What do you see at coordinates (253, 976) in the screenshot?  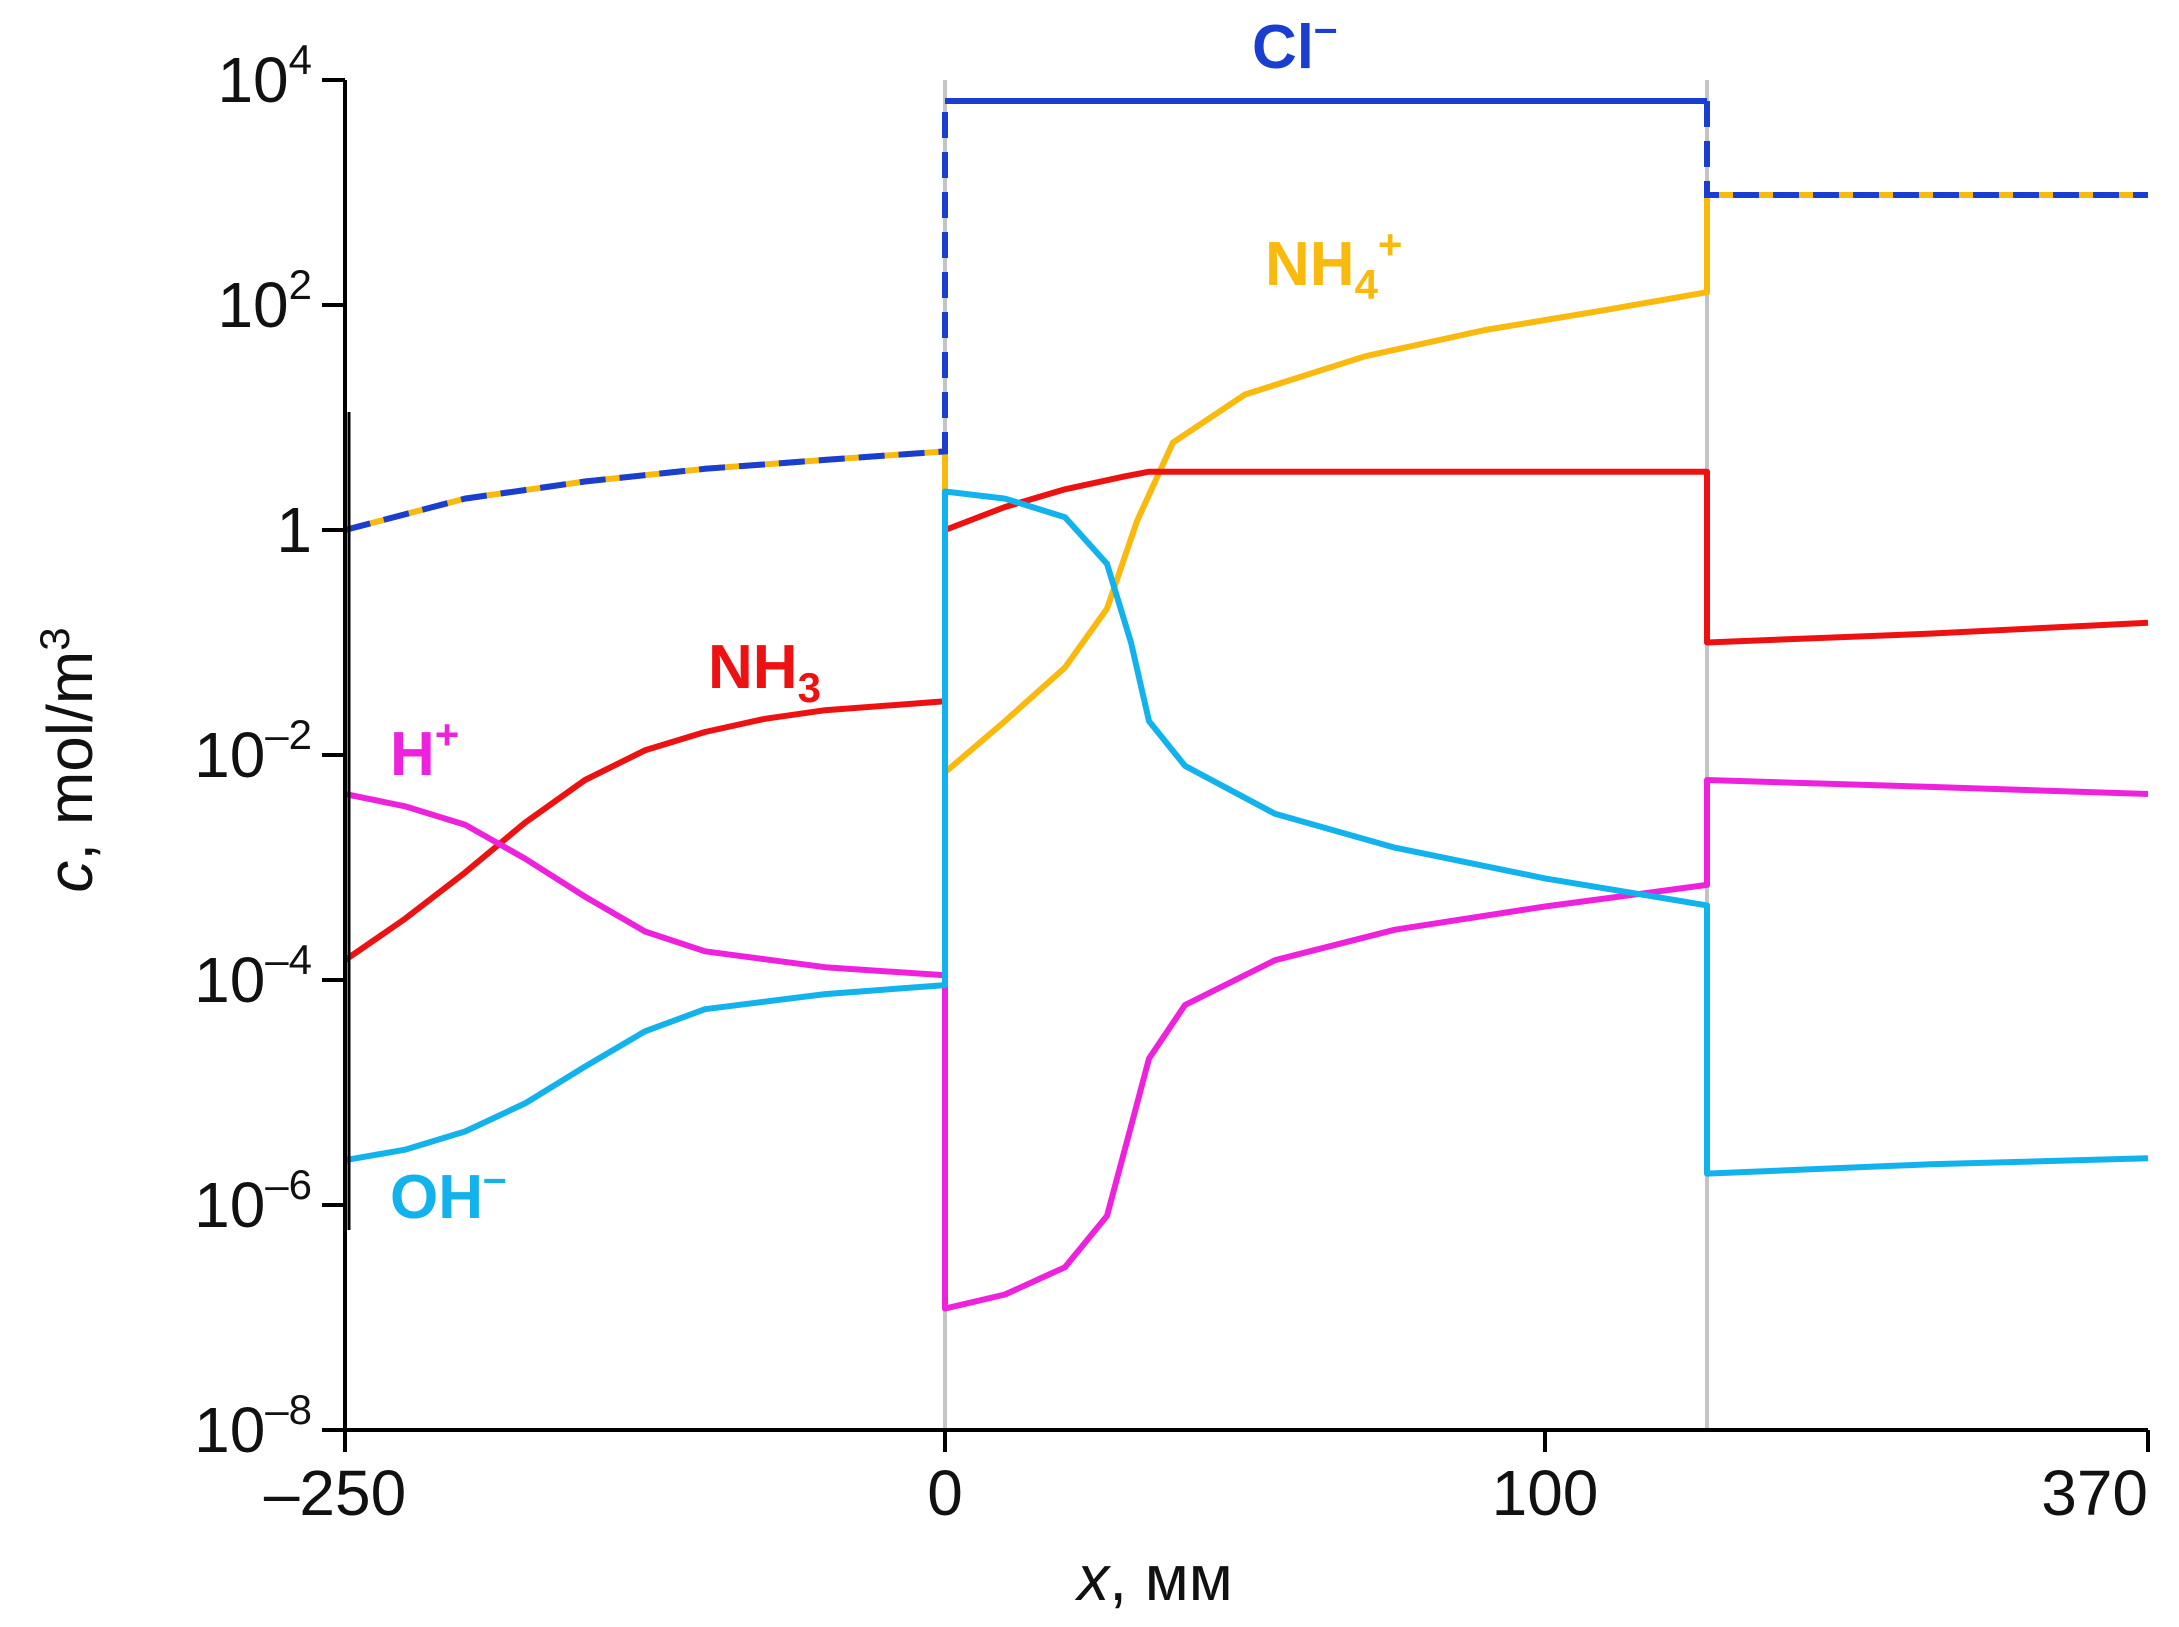 I see `y-tick-label: 10⁻⁴` at bounding box center [253, 976].